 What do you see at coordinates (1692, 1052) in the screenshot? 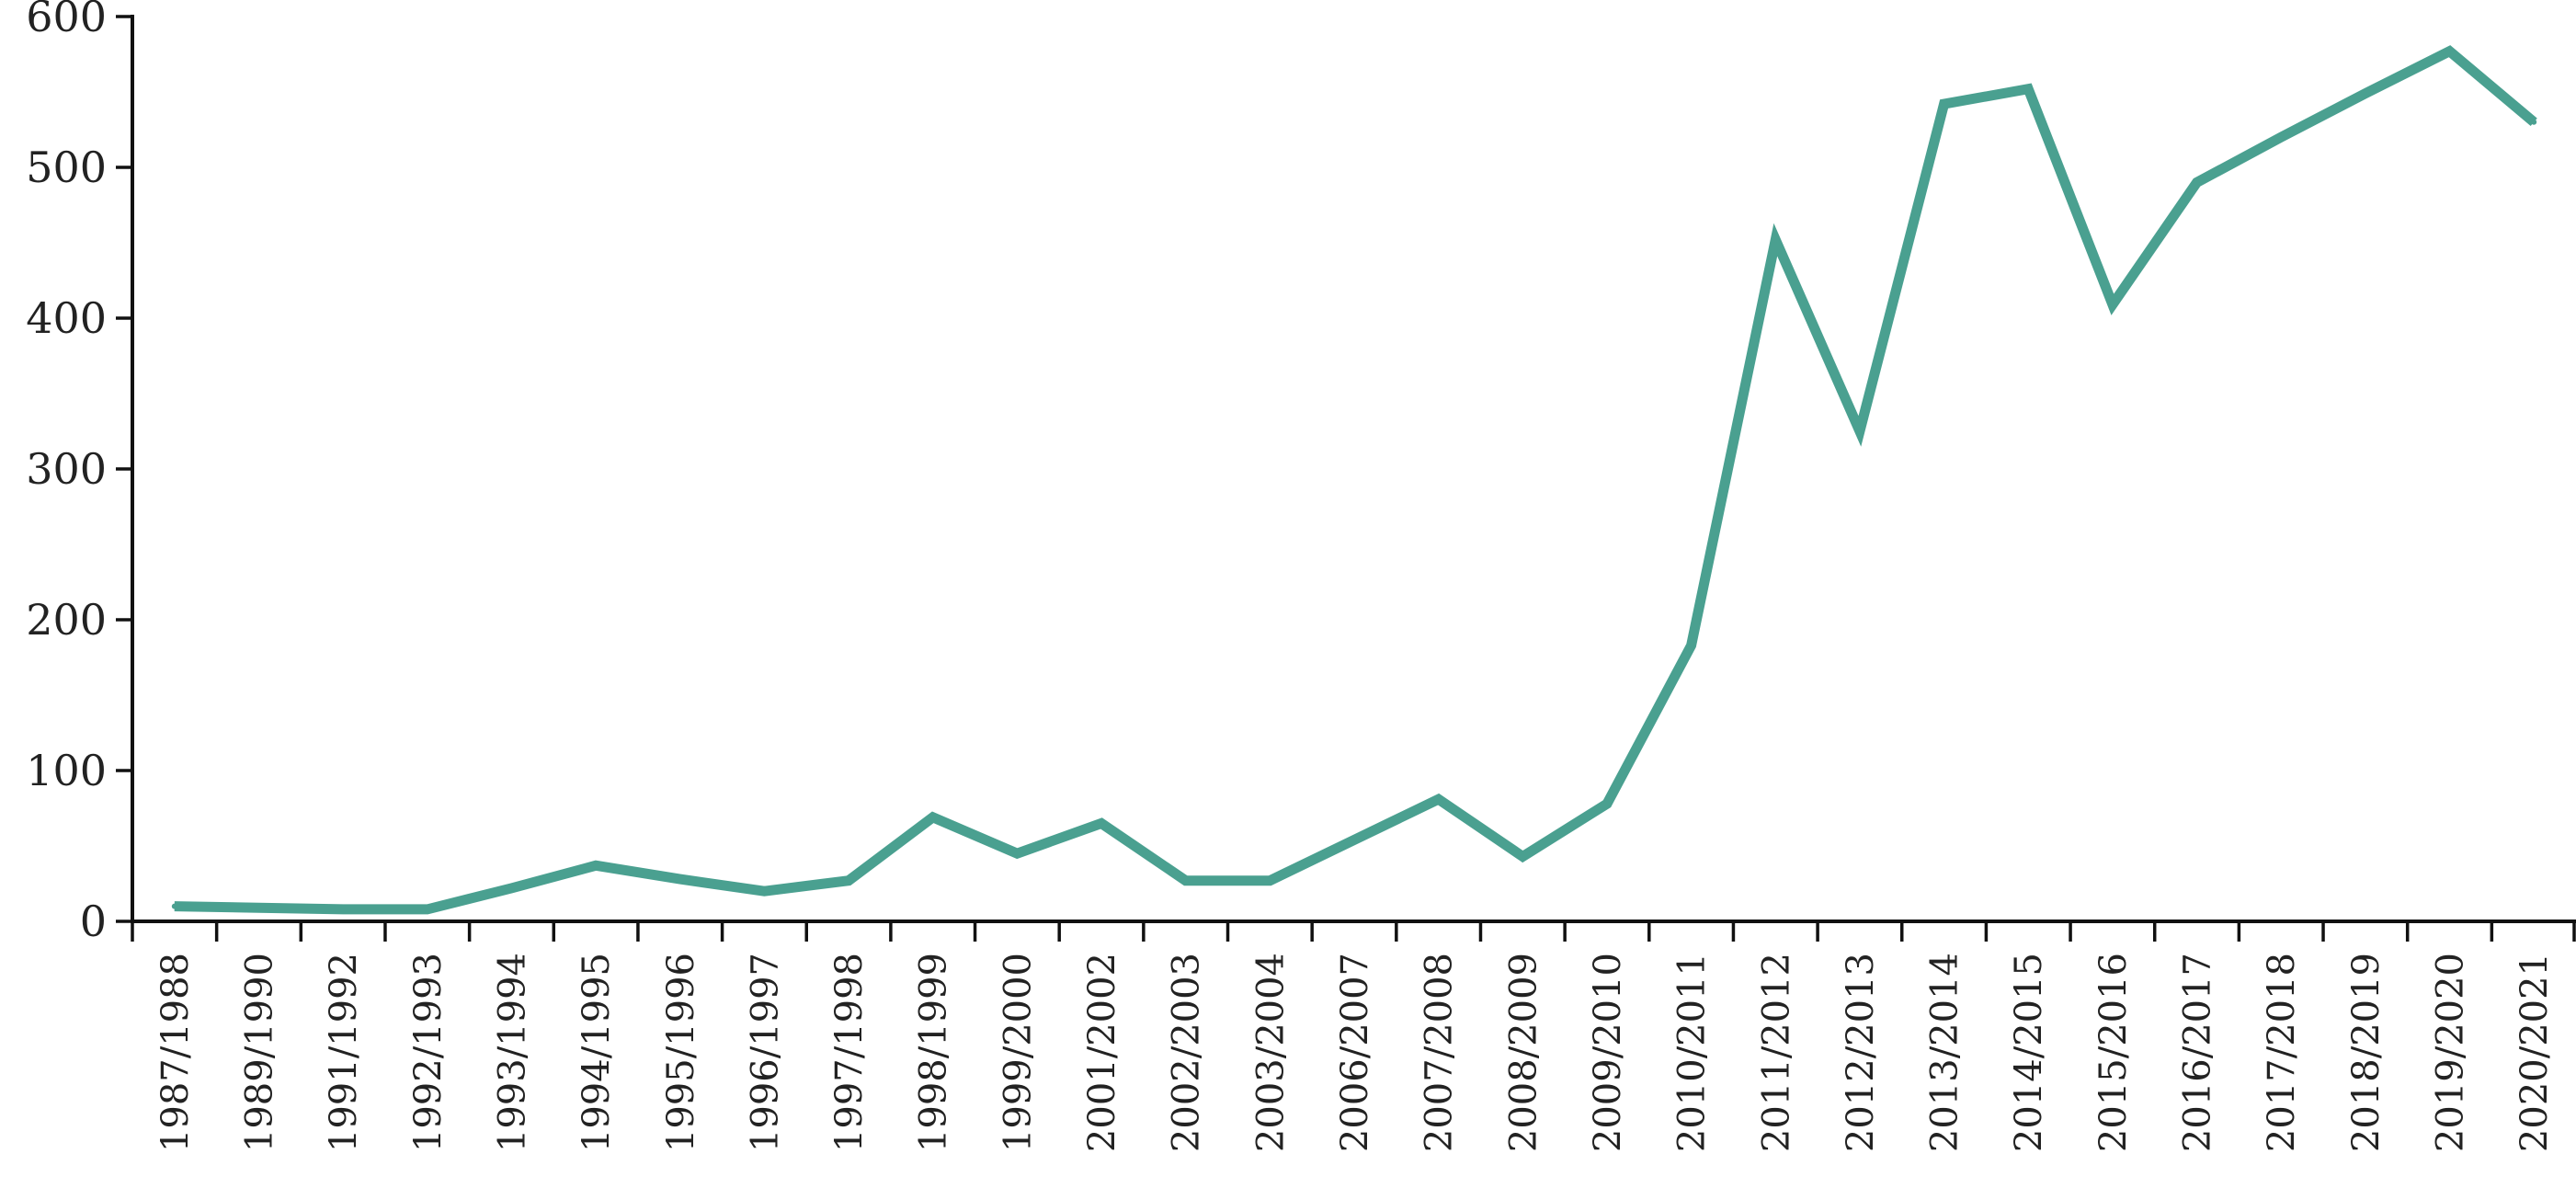
I see `x-tick-label: 2010/2011` at bounding box center [1692, 1052].